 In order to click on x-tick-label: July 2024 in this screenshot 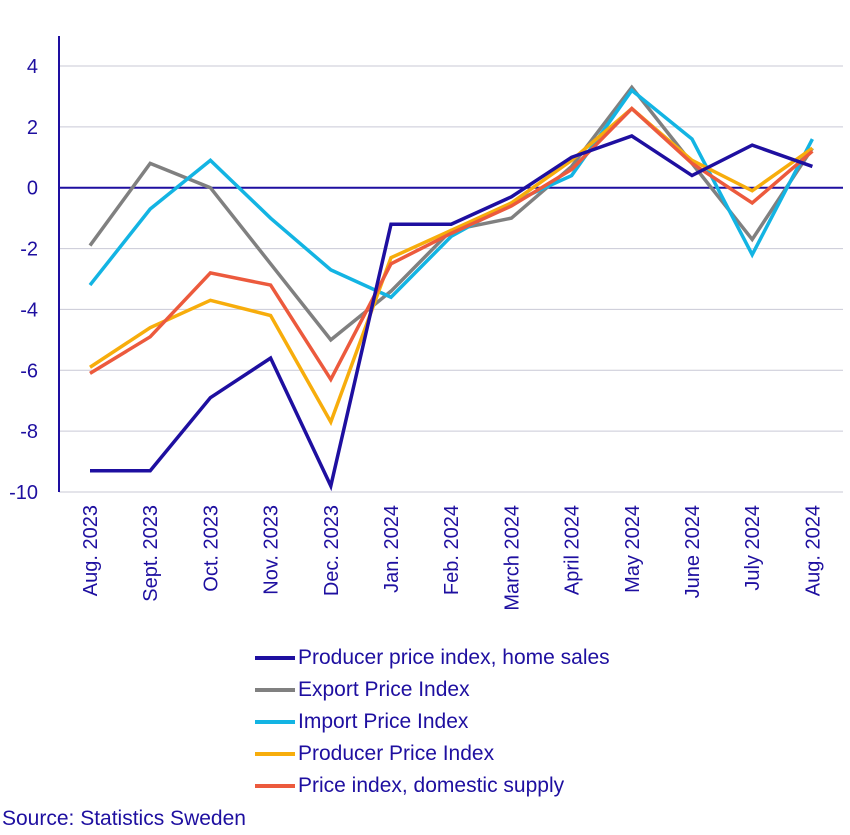, I will do `click(753, 548)`.